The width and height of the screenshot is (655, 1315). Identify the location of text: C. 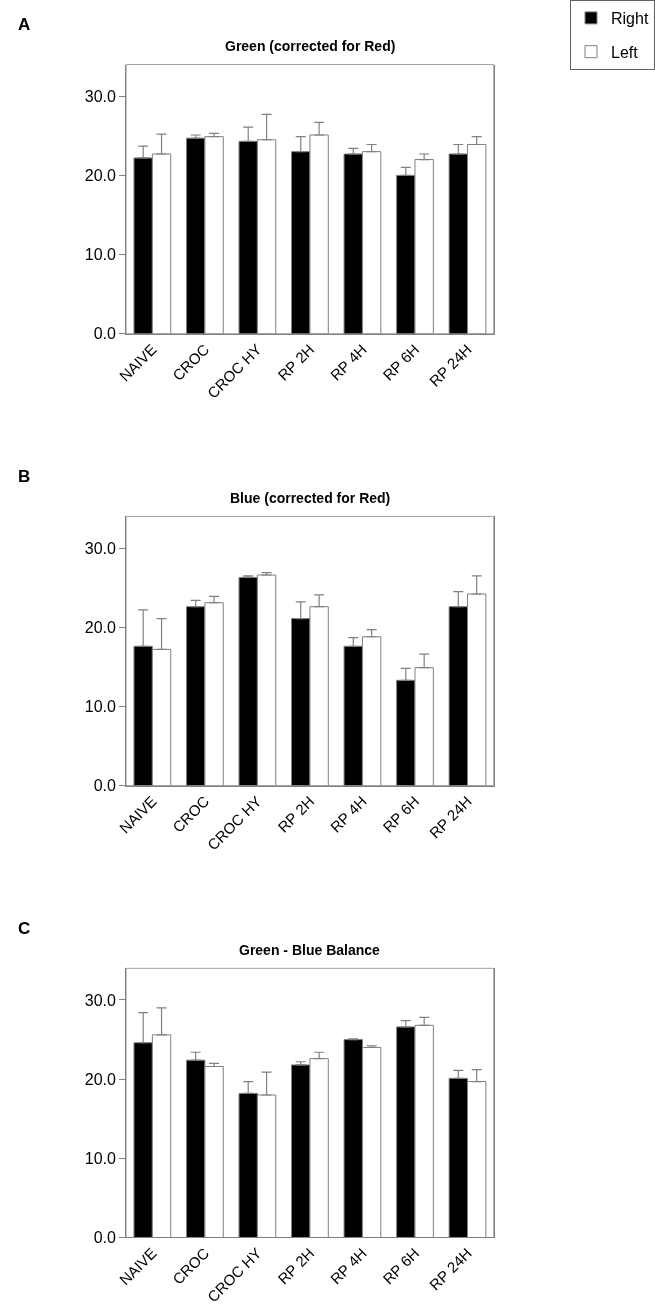
(24, 928).